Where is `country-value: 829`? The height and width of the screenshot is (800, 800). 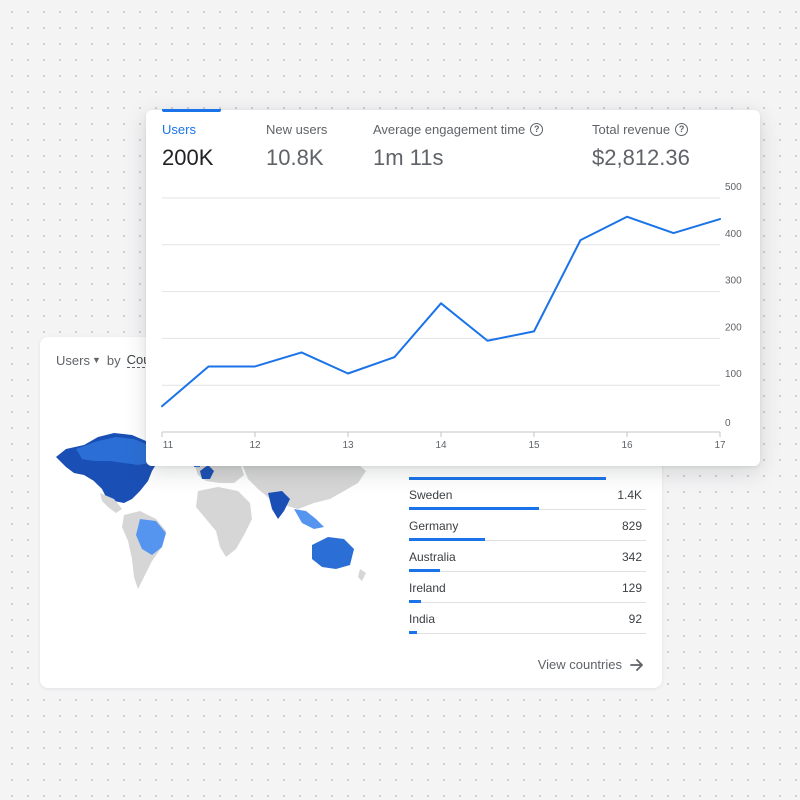 country-value: 829 is located at coordinates (631, 526).